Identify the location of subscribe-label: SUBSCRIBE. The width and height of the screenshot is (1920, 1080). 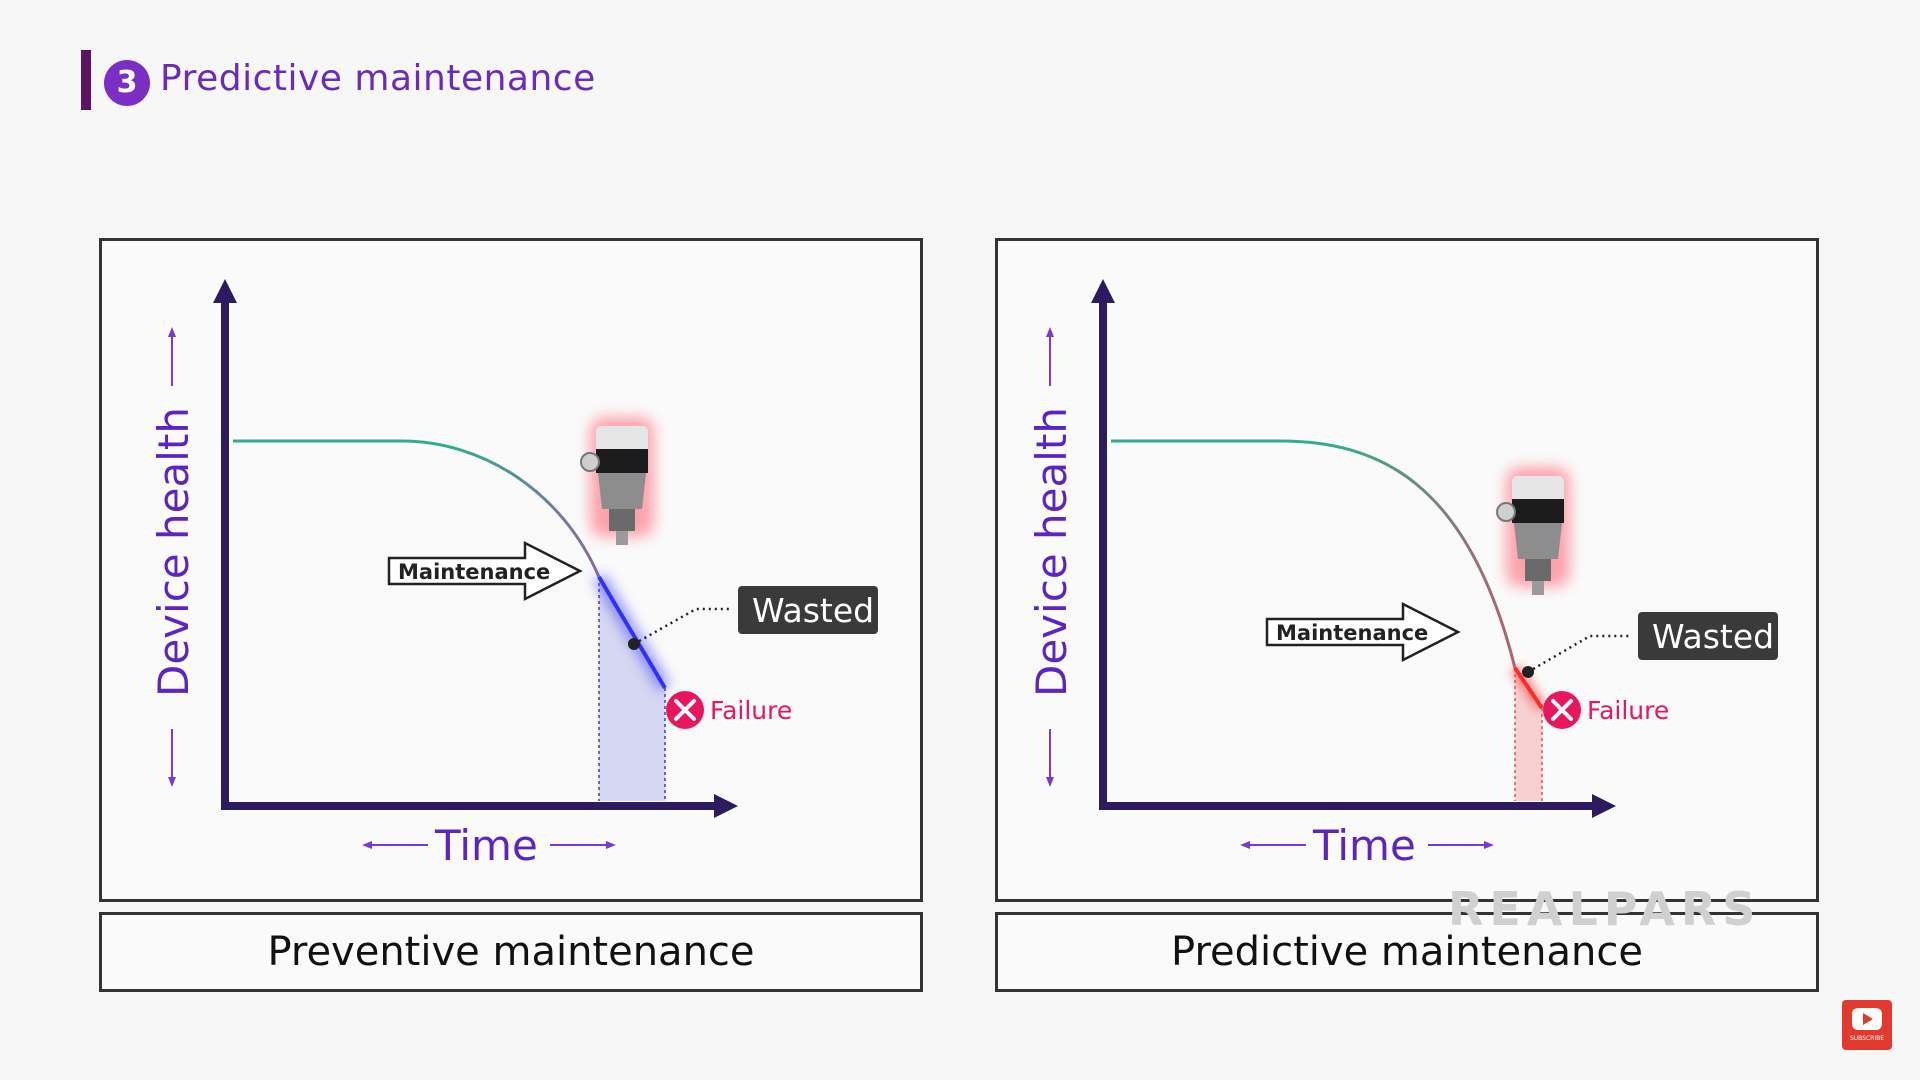
(1867, 1038).